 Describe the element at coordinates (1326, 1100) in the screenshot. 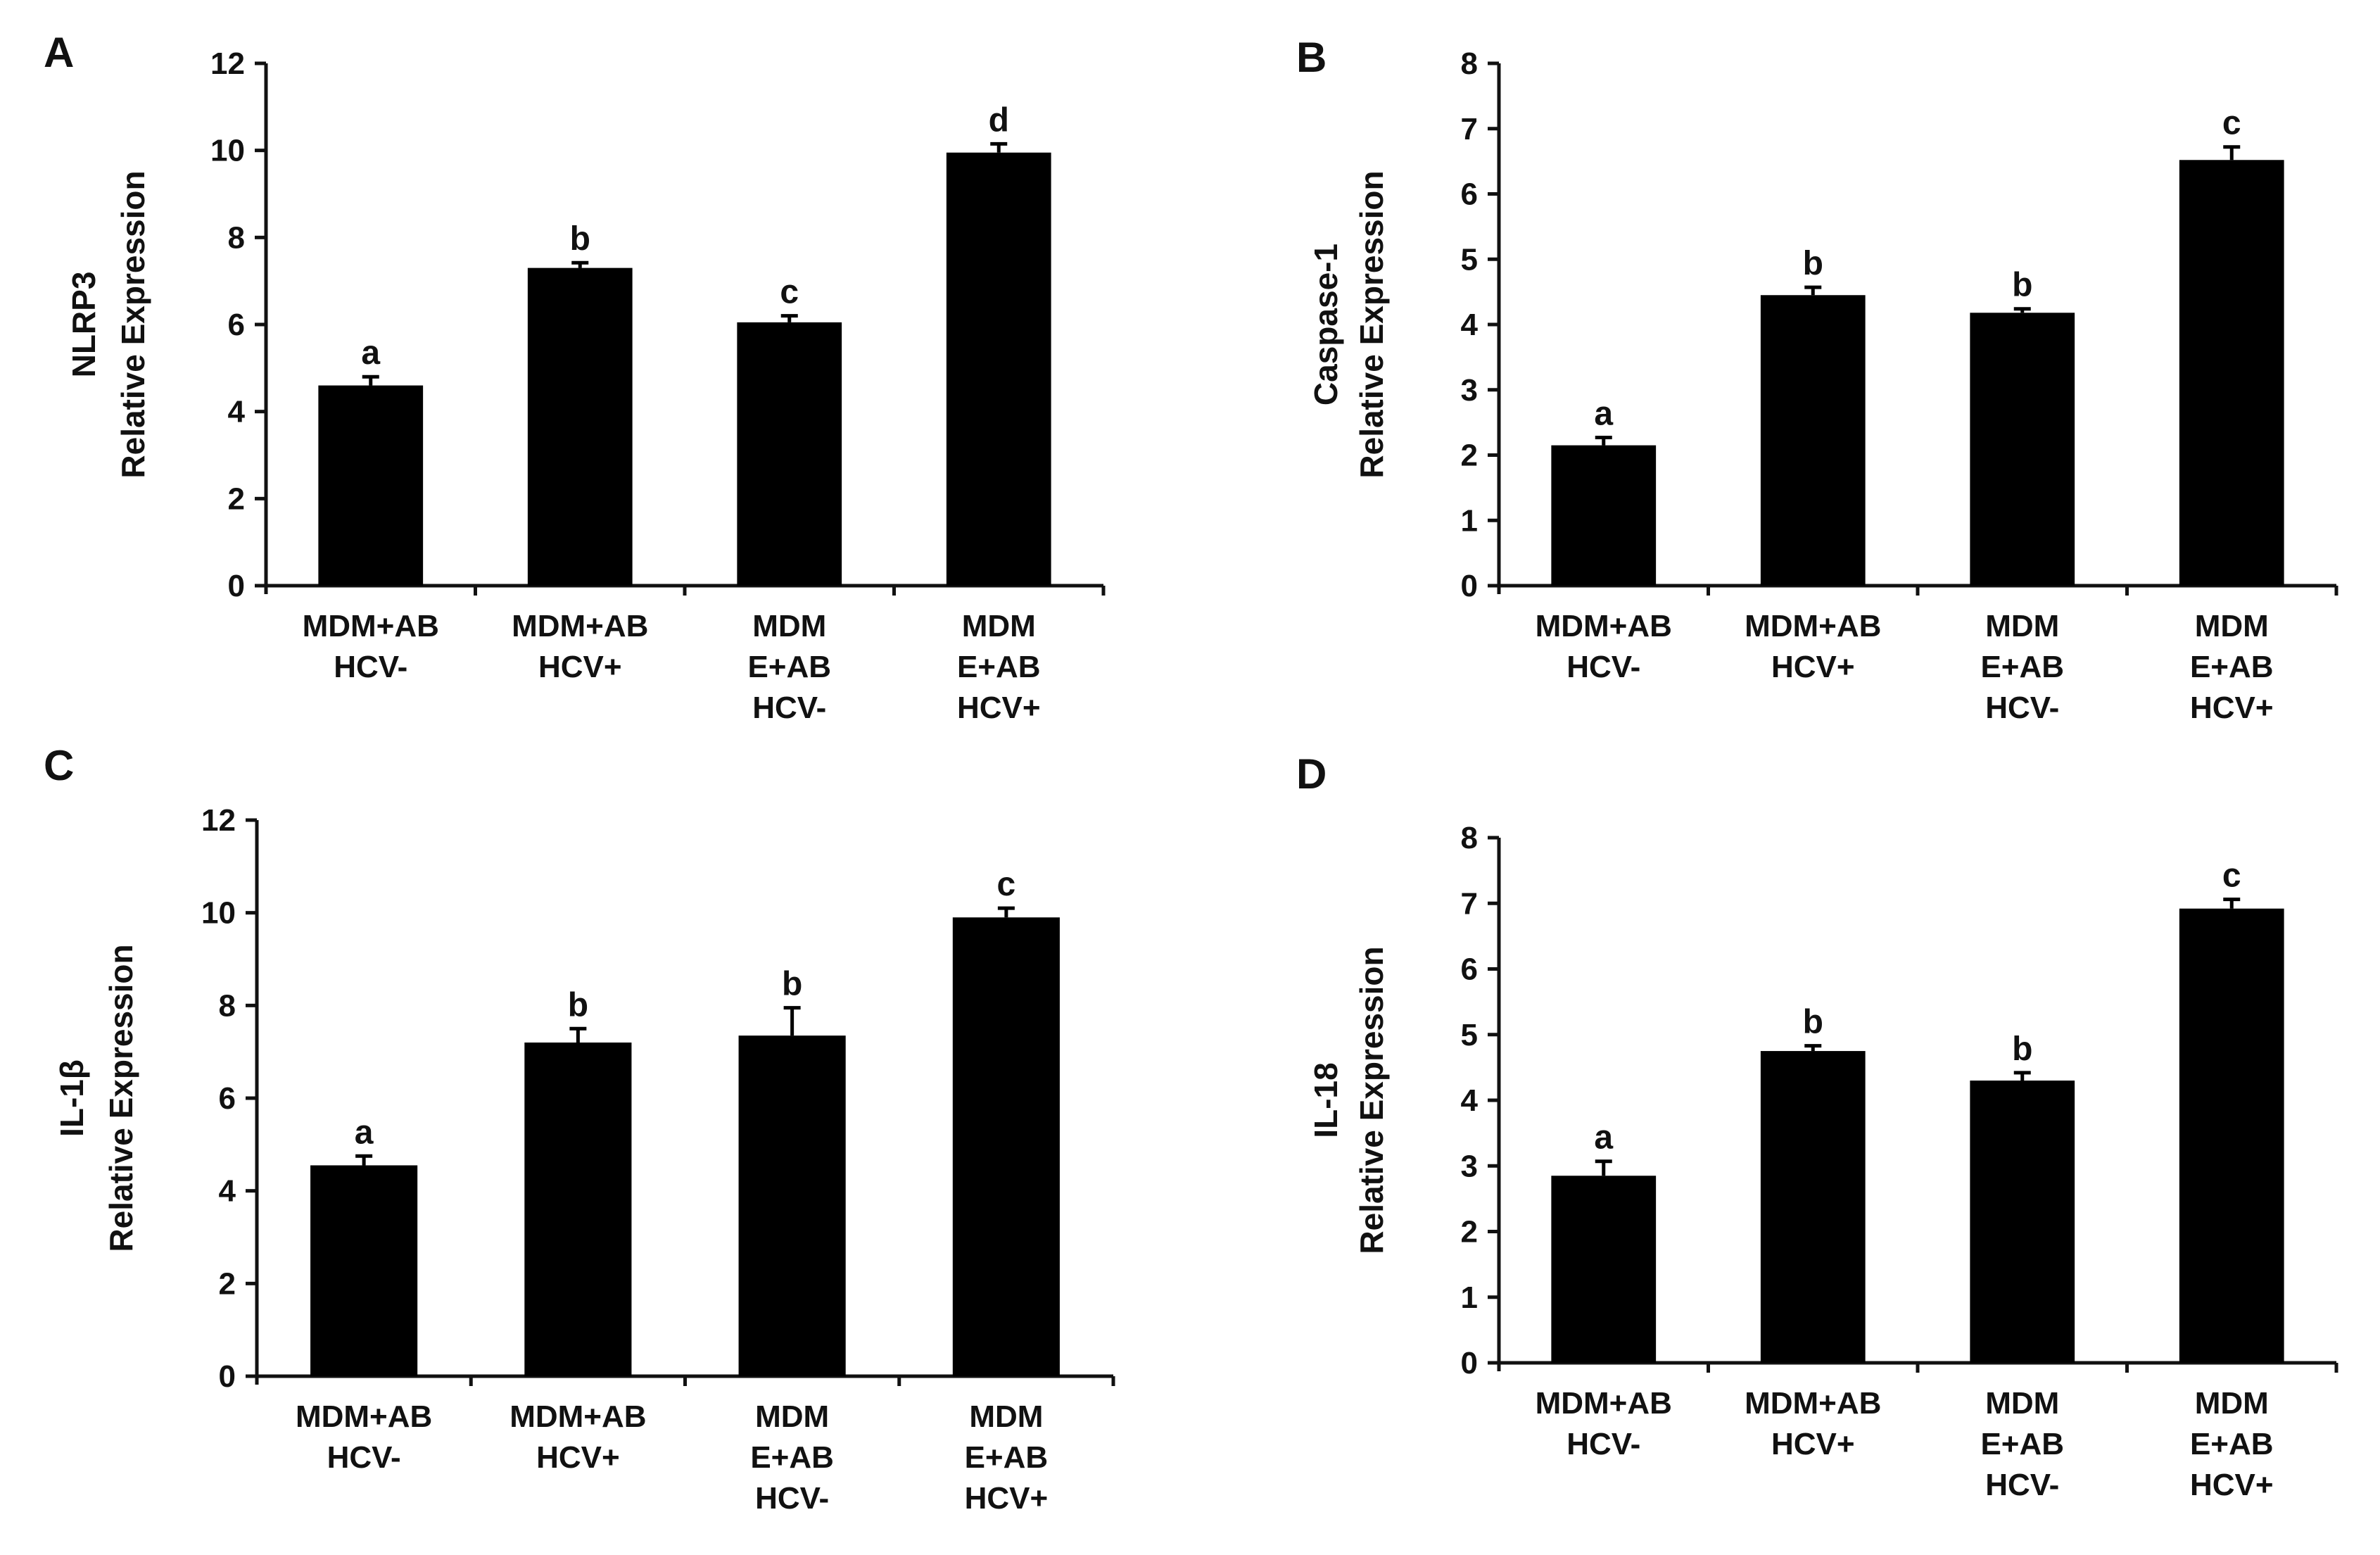

I see `y-axis-title: IL-18` at that location.